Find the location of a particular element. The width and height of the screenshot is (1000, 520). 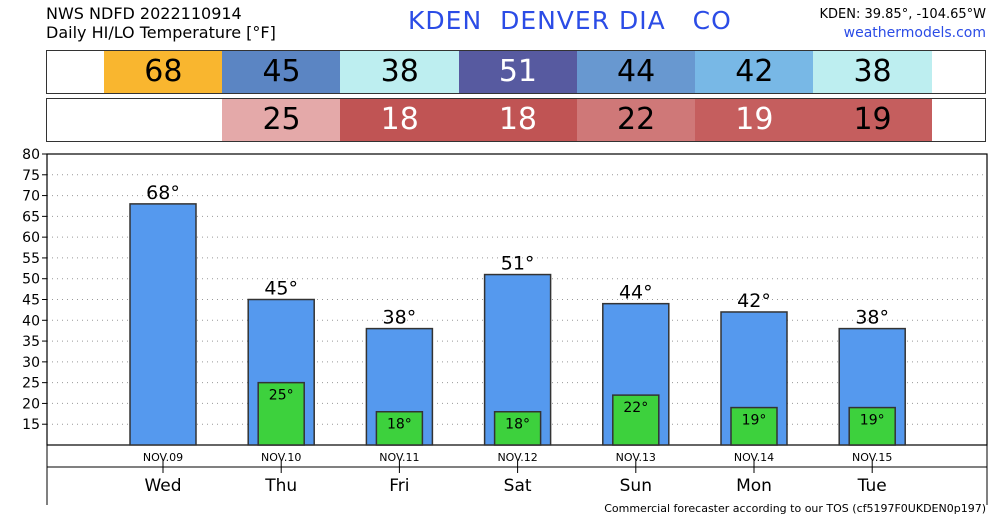

hi_strip-cell: 44 is located at coordinates (636, 72).